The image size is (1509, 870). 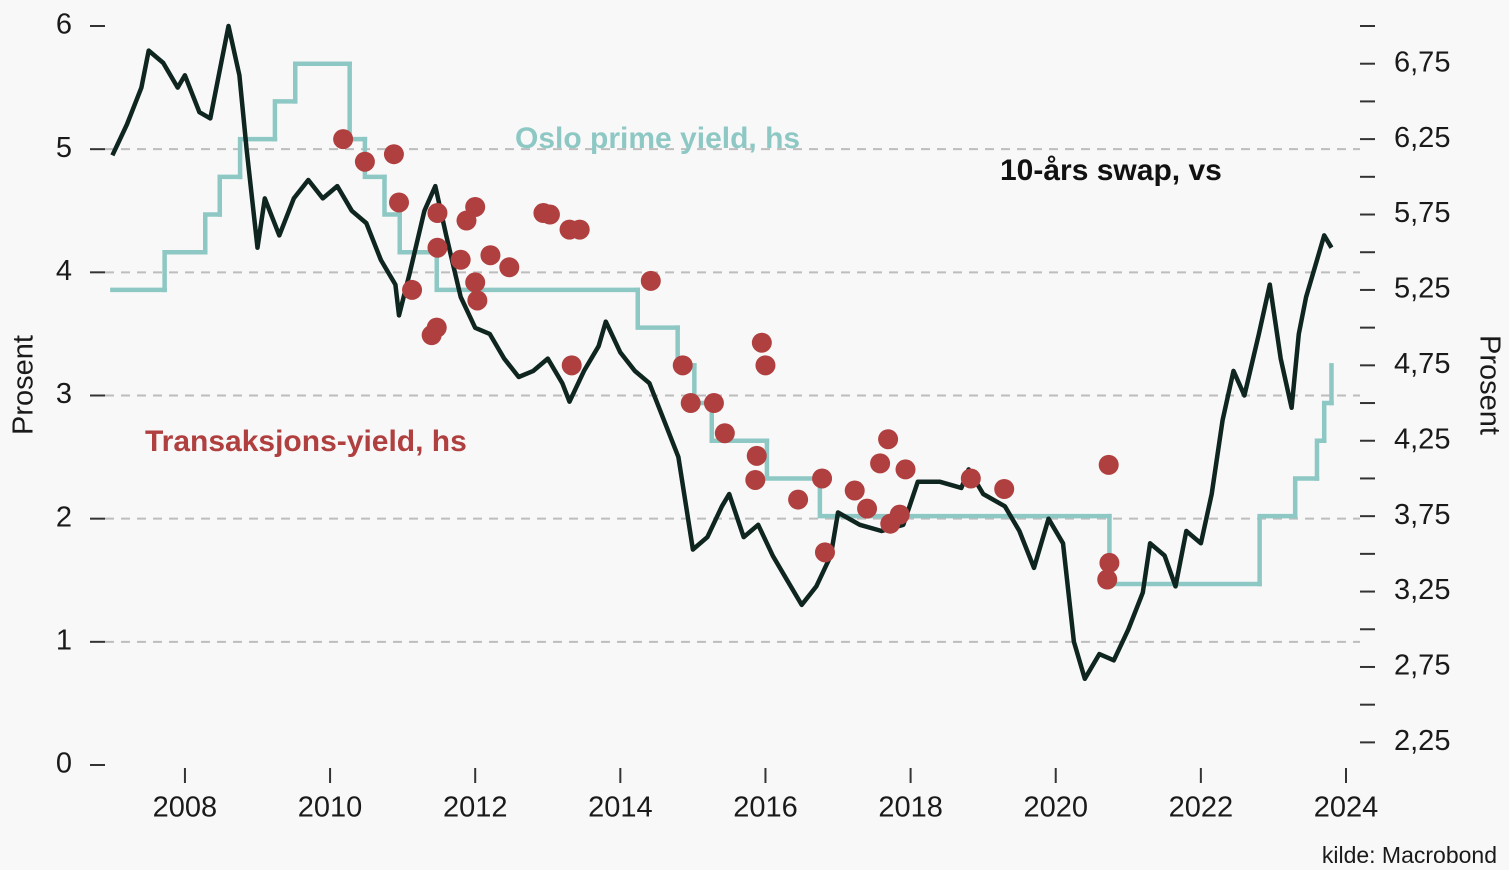 I want to click on y-tick-label: 0, so click(x=64, y=764).